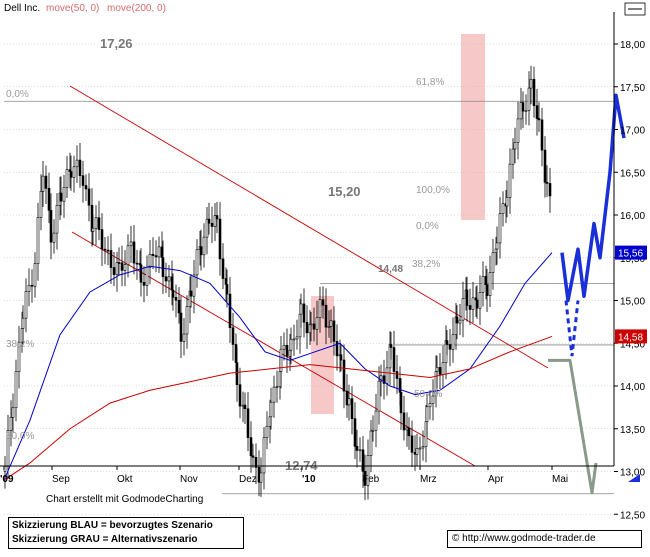 The height and width of the screenshot is (557, 650). Describe the element at coordinates (61, 479) in the screenshot. I see `x-tick-label: Sep` at that location.